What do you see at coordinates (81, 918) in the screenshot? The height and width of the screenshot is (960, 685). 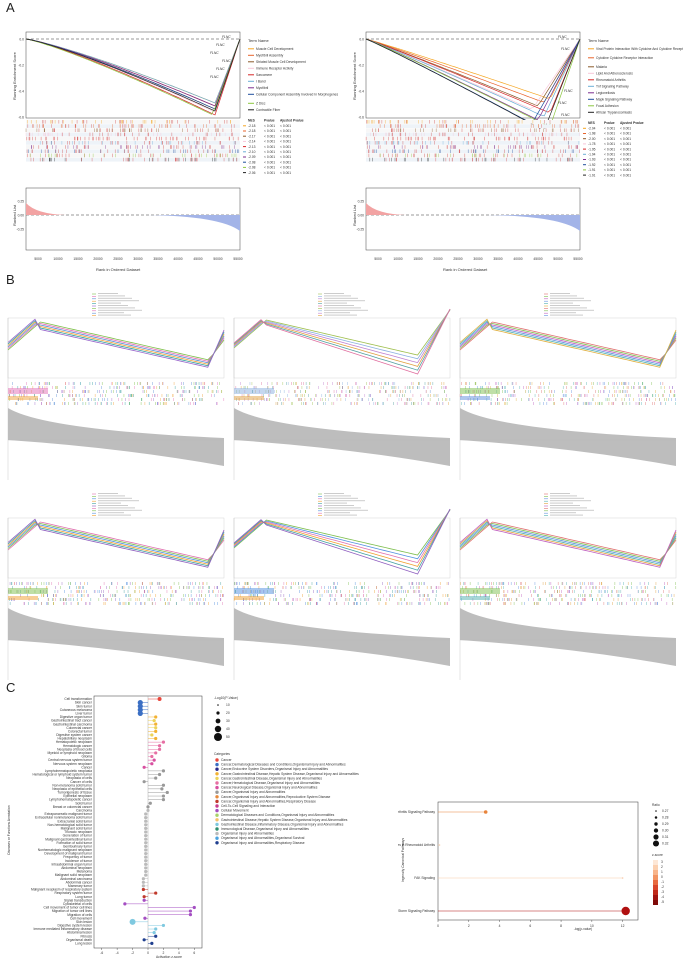 I see `row-label: Cell movement` at bounding box center [81, 918].